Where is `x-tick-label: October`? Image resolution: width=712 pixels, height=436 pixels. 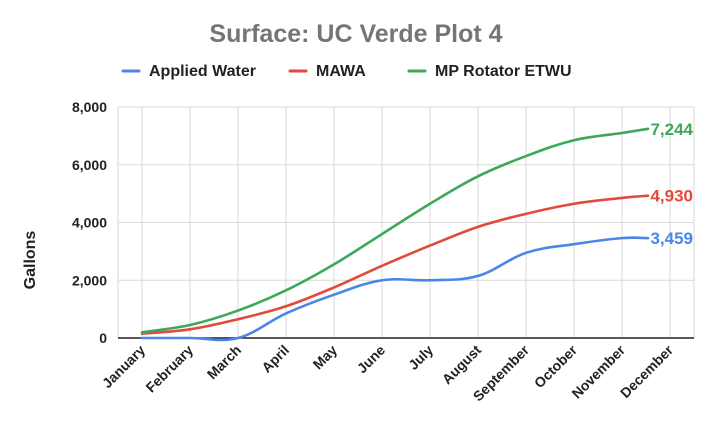
x-tick-label: October is located at coordinates (556, 366).